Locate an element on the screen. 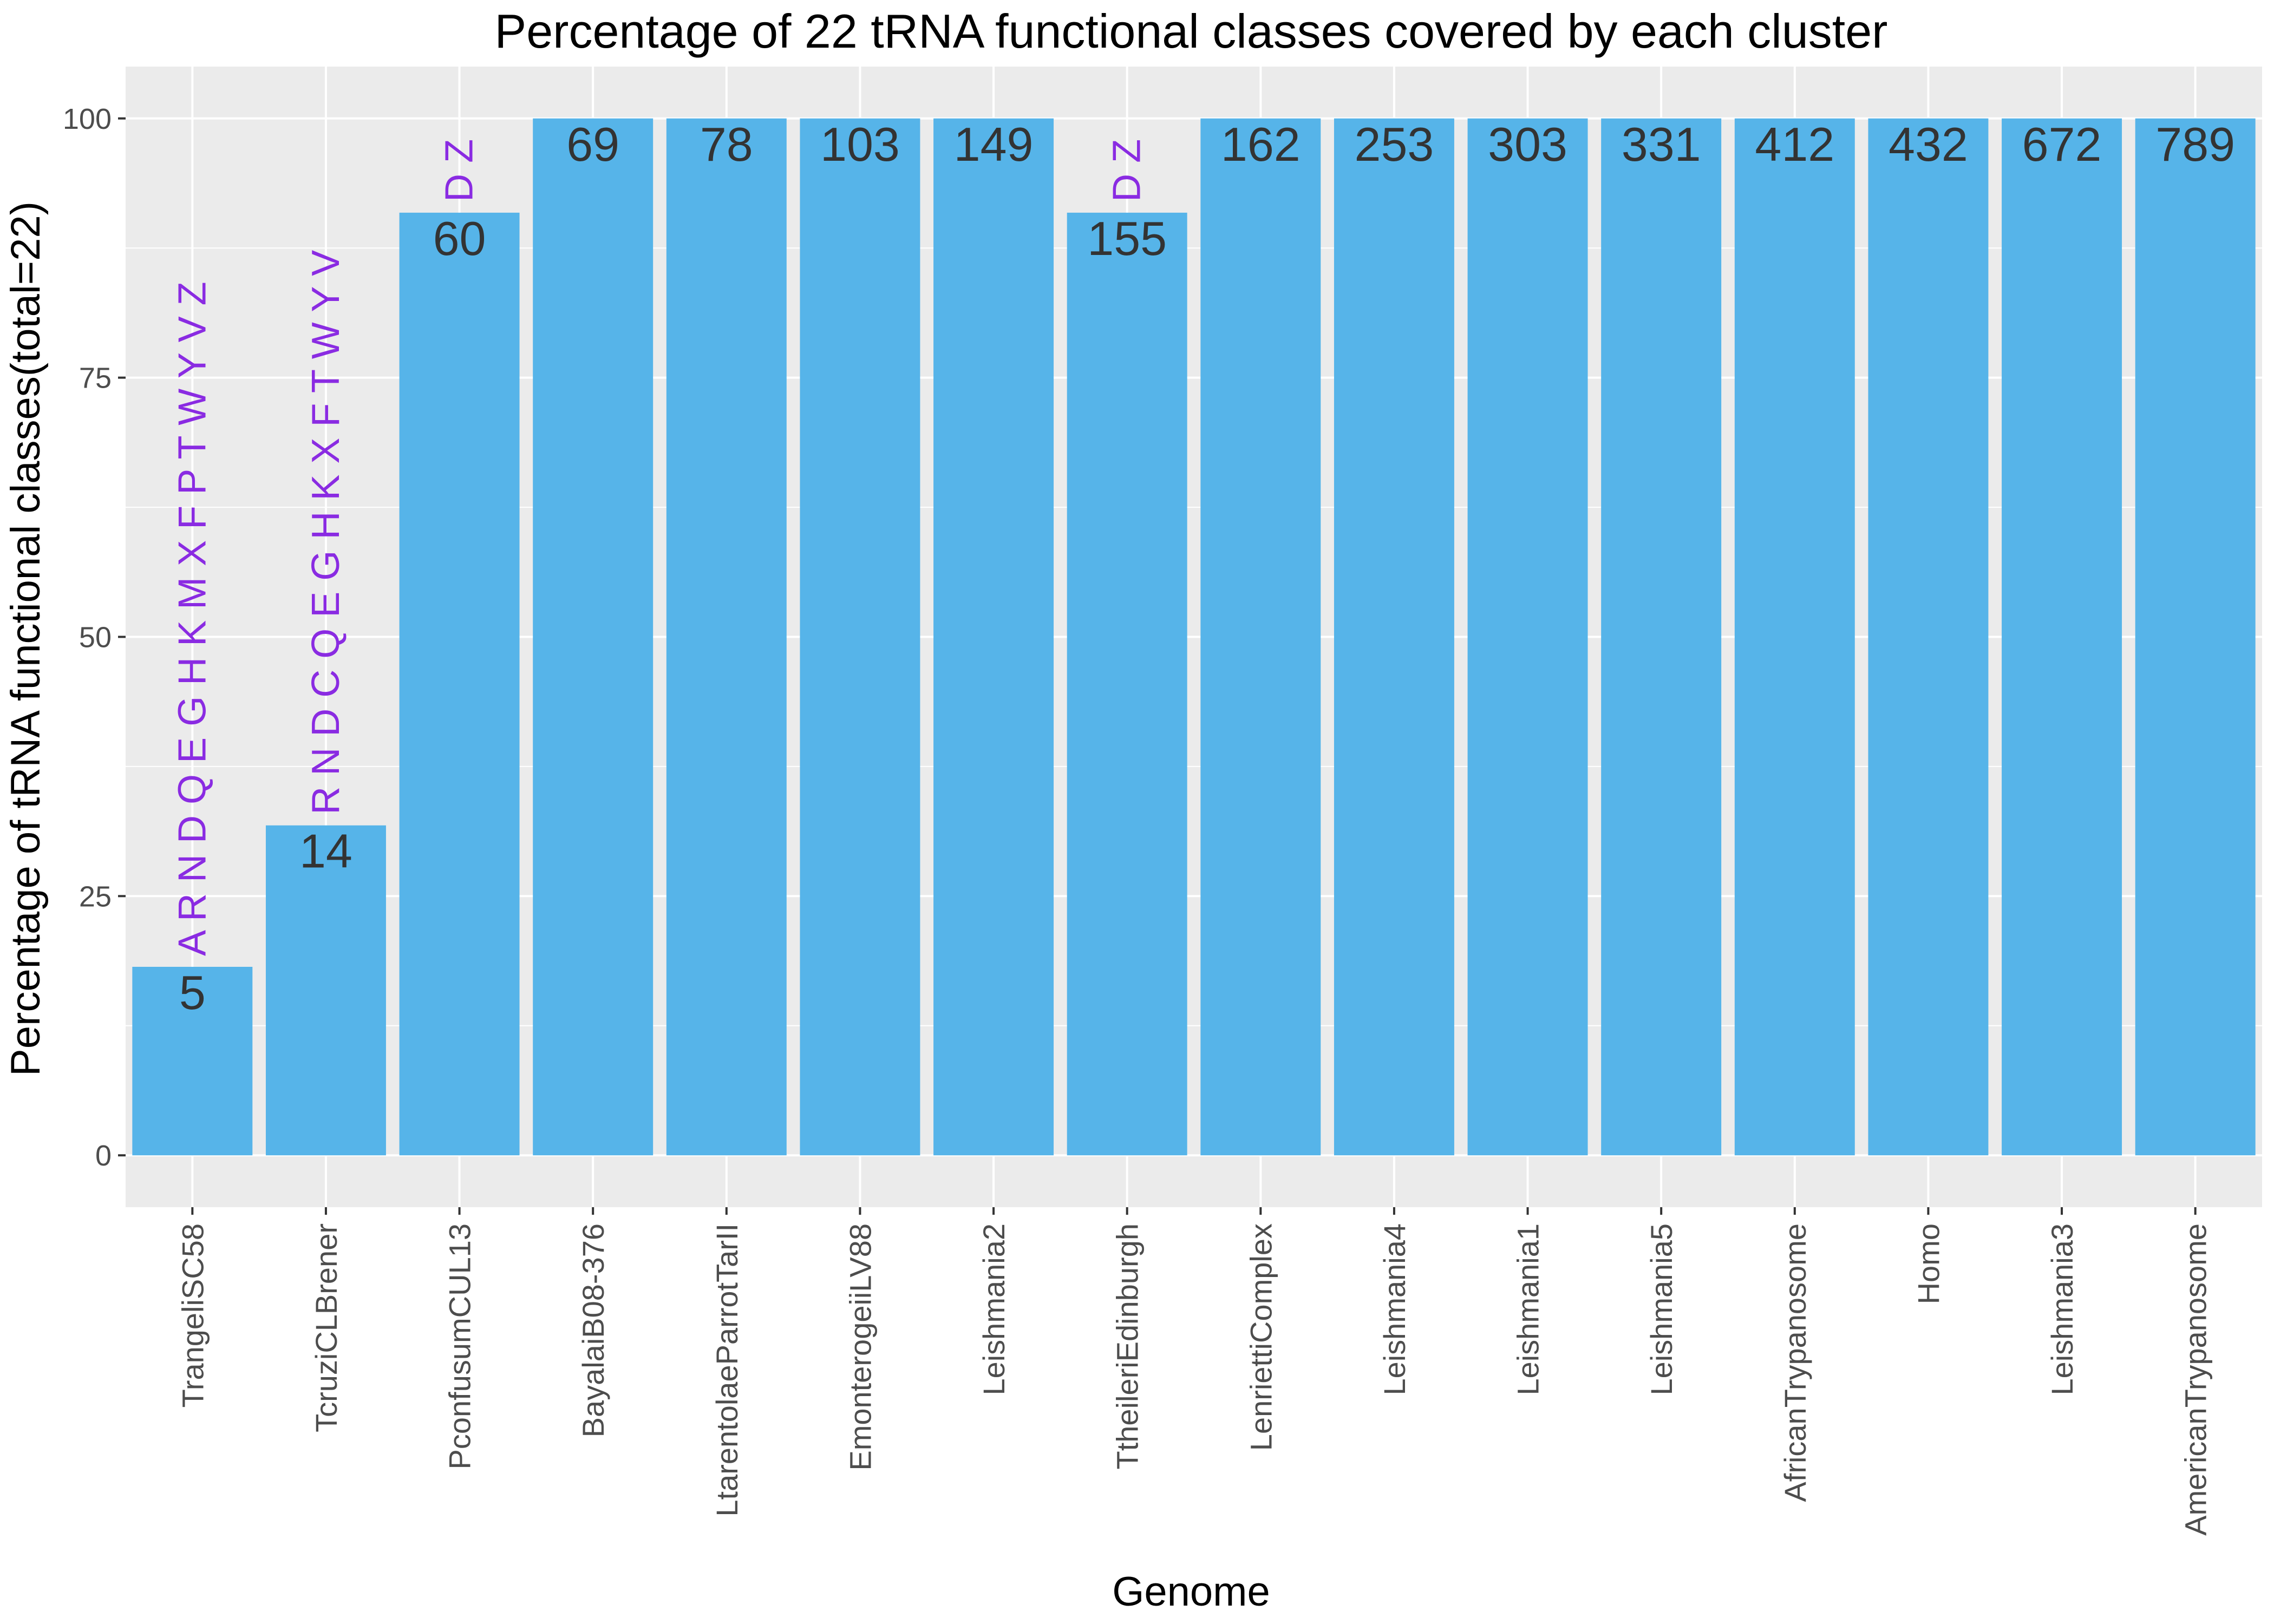  x-tick-label: TcruziCLBrener is located at coordinates (326, 1327).